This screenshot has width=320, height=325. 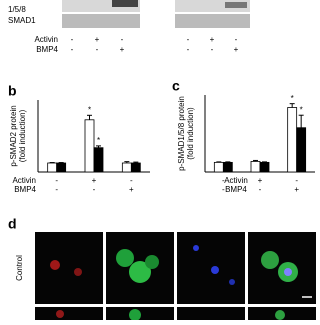 I want to click on blot-label: 1/5/8, so click(x=17, y=9).